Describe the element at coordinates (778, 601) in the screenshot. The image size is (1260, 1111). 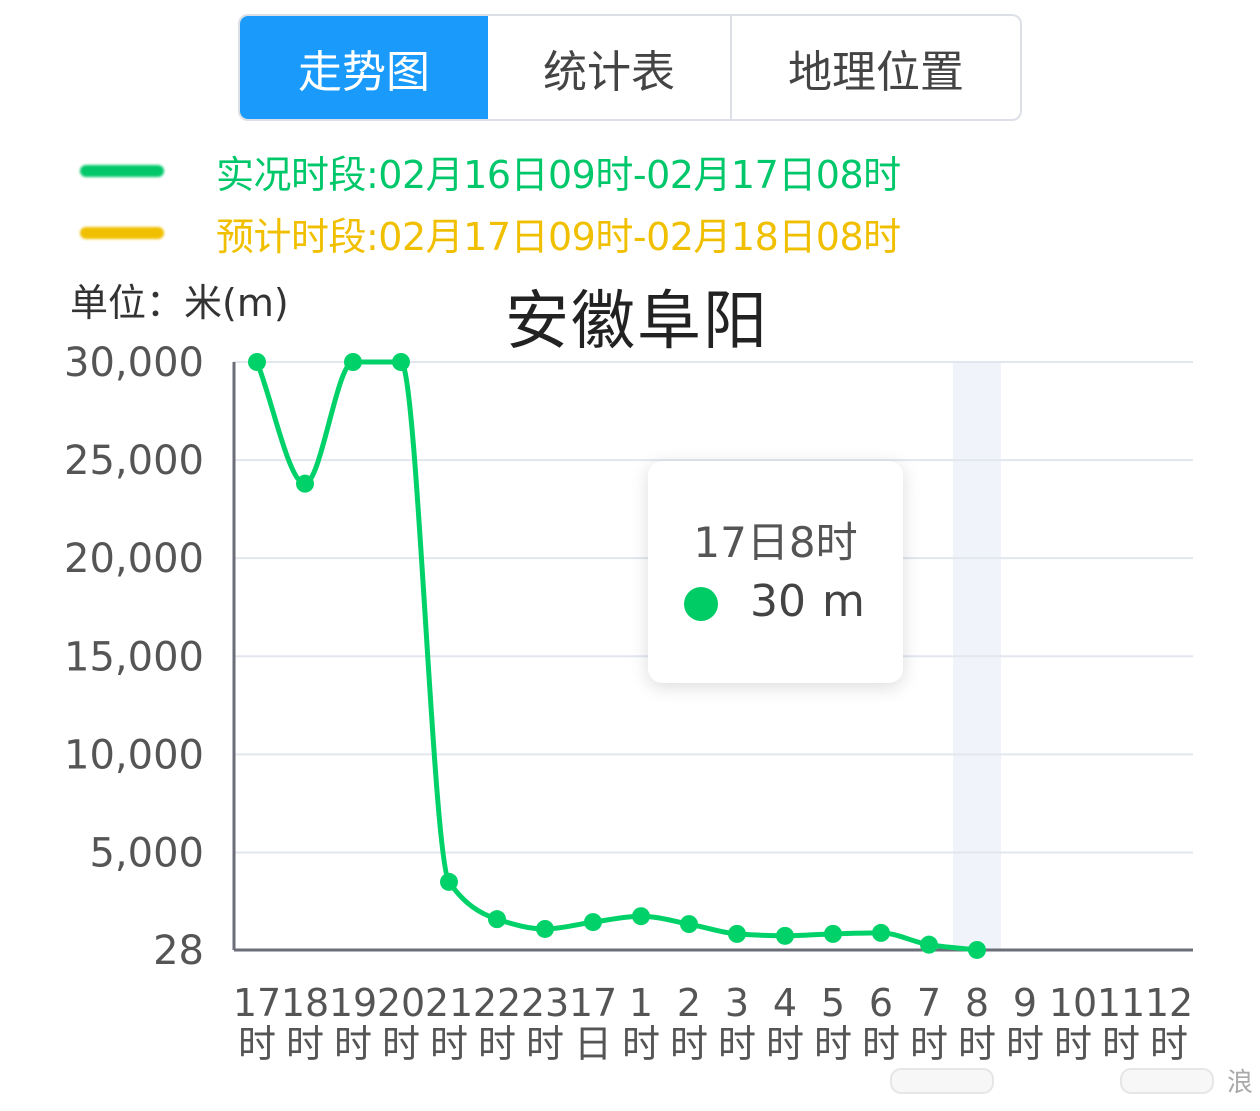
I see `tooltip-value: 30` at that location.